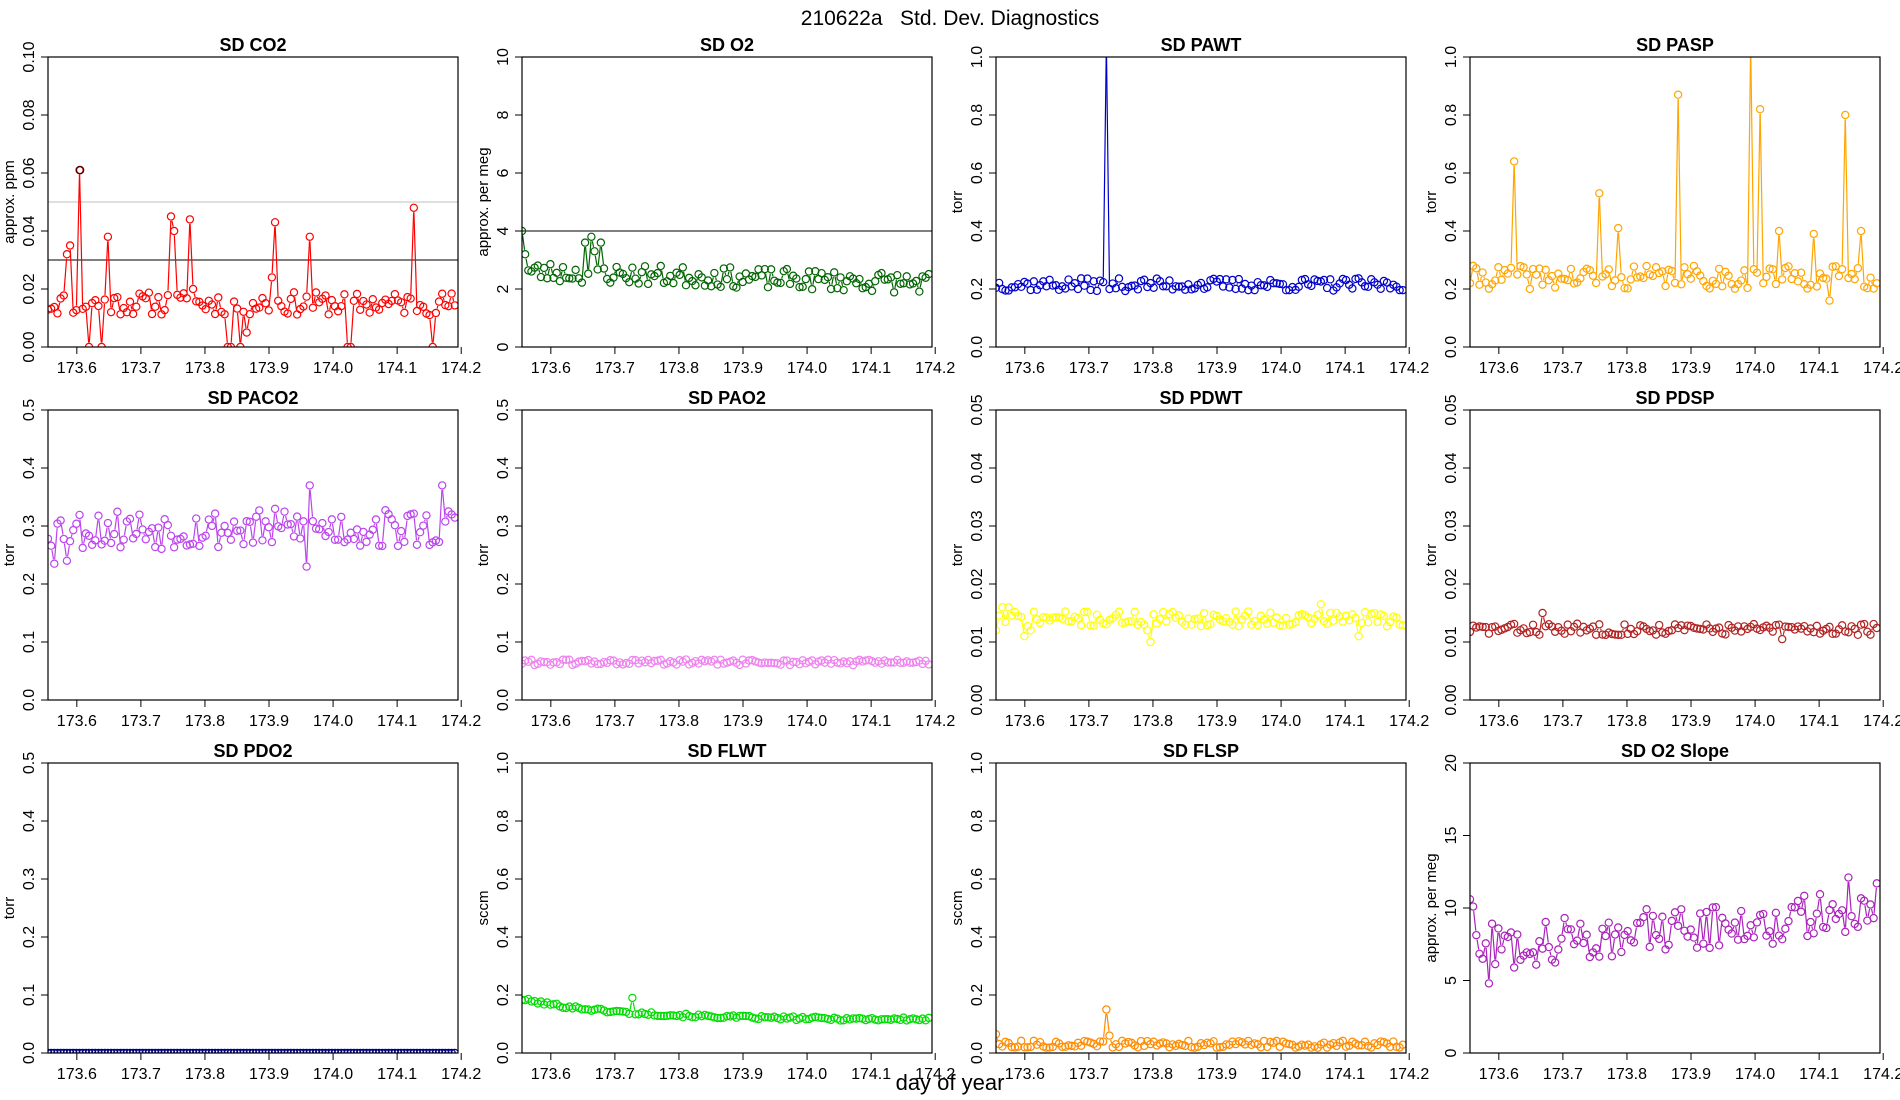 This screenshot has width=1900, height=1100. I want to click on y-tick-label: 0.0, so click(1451, 347).